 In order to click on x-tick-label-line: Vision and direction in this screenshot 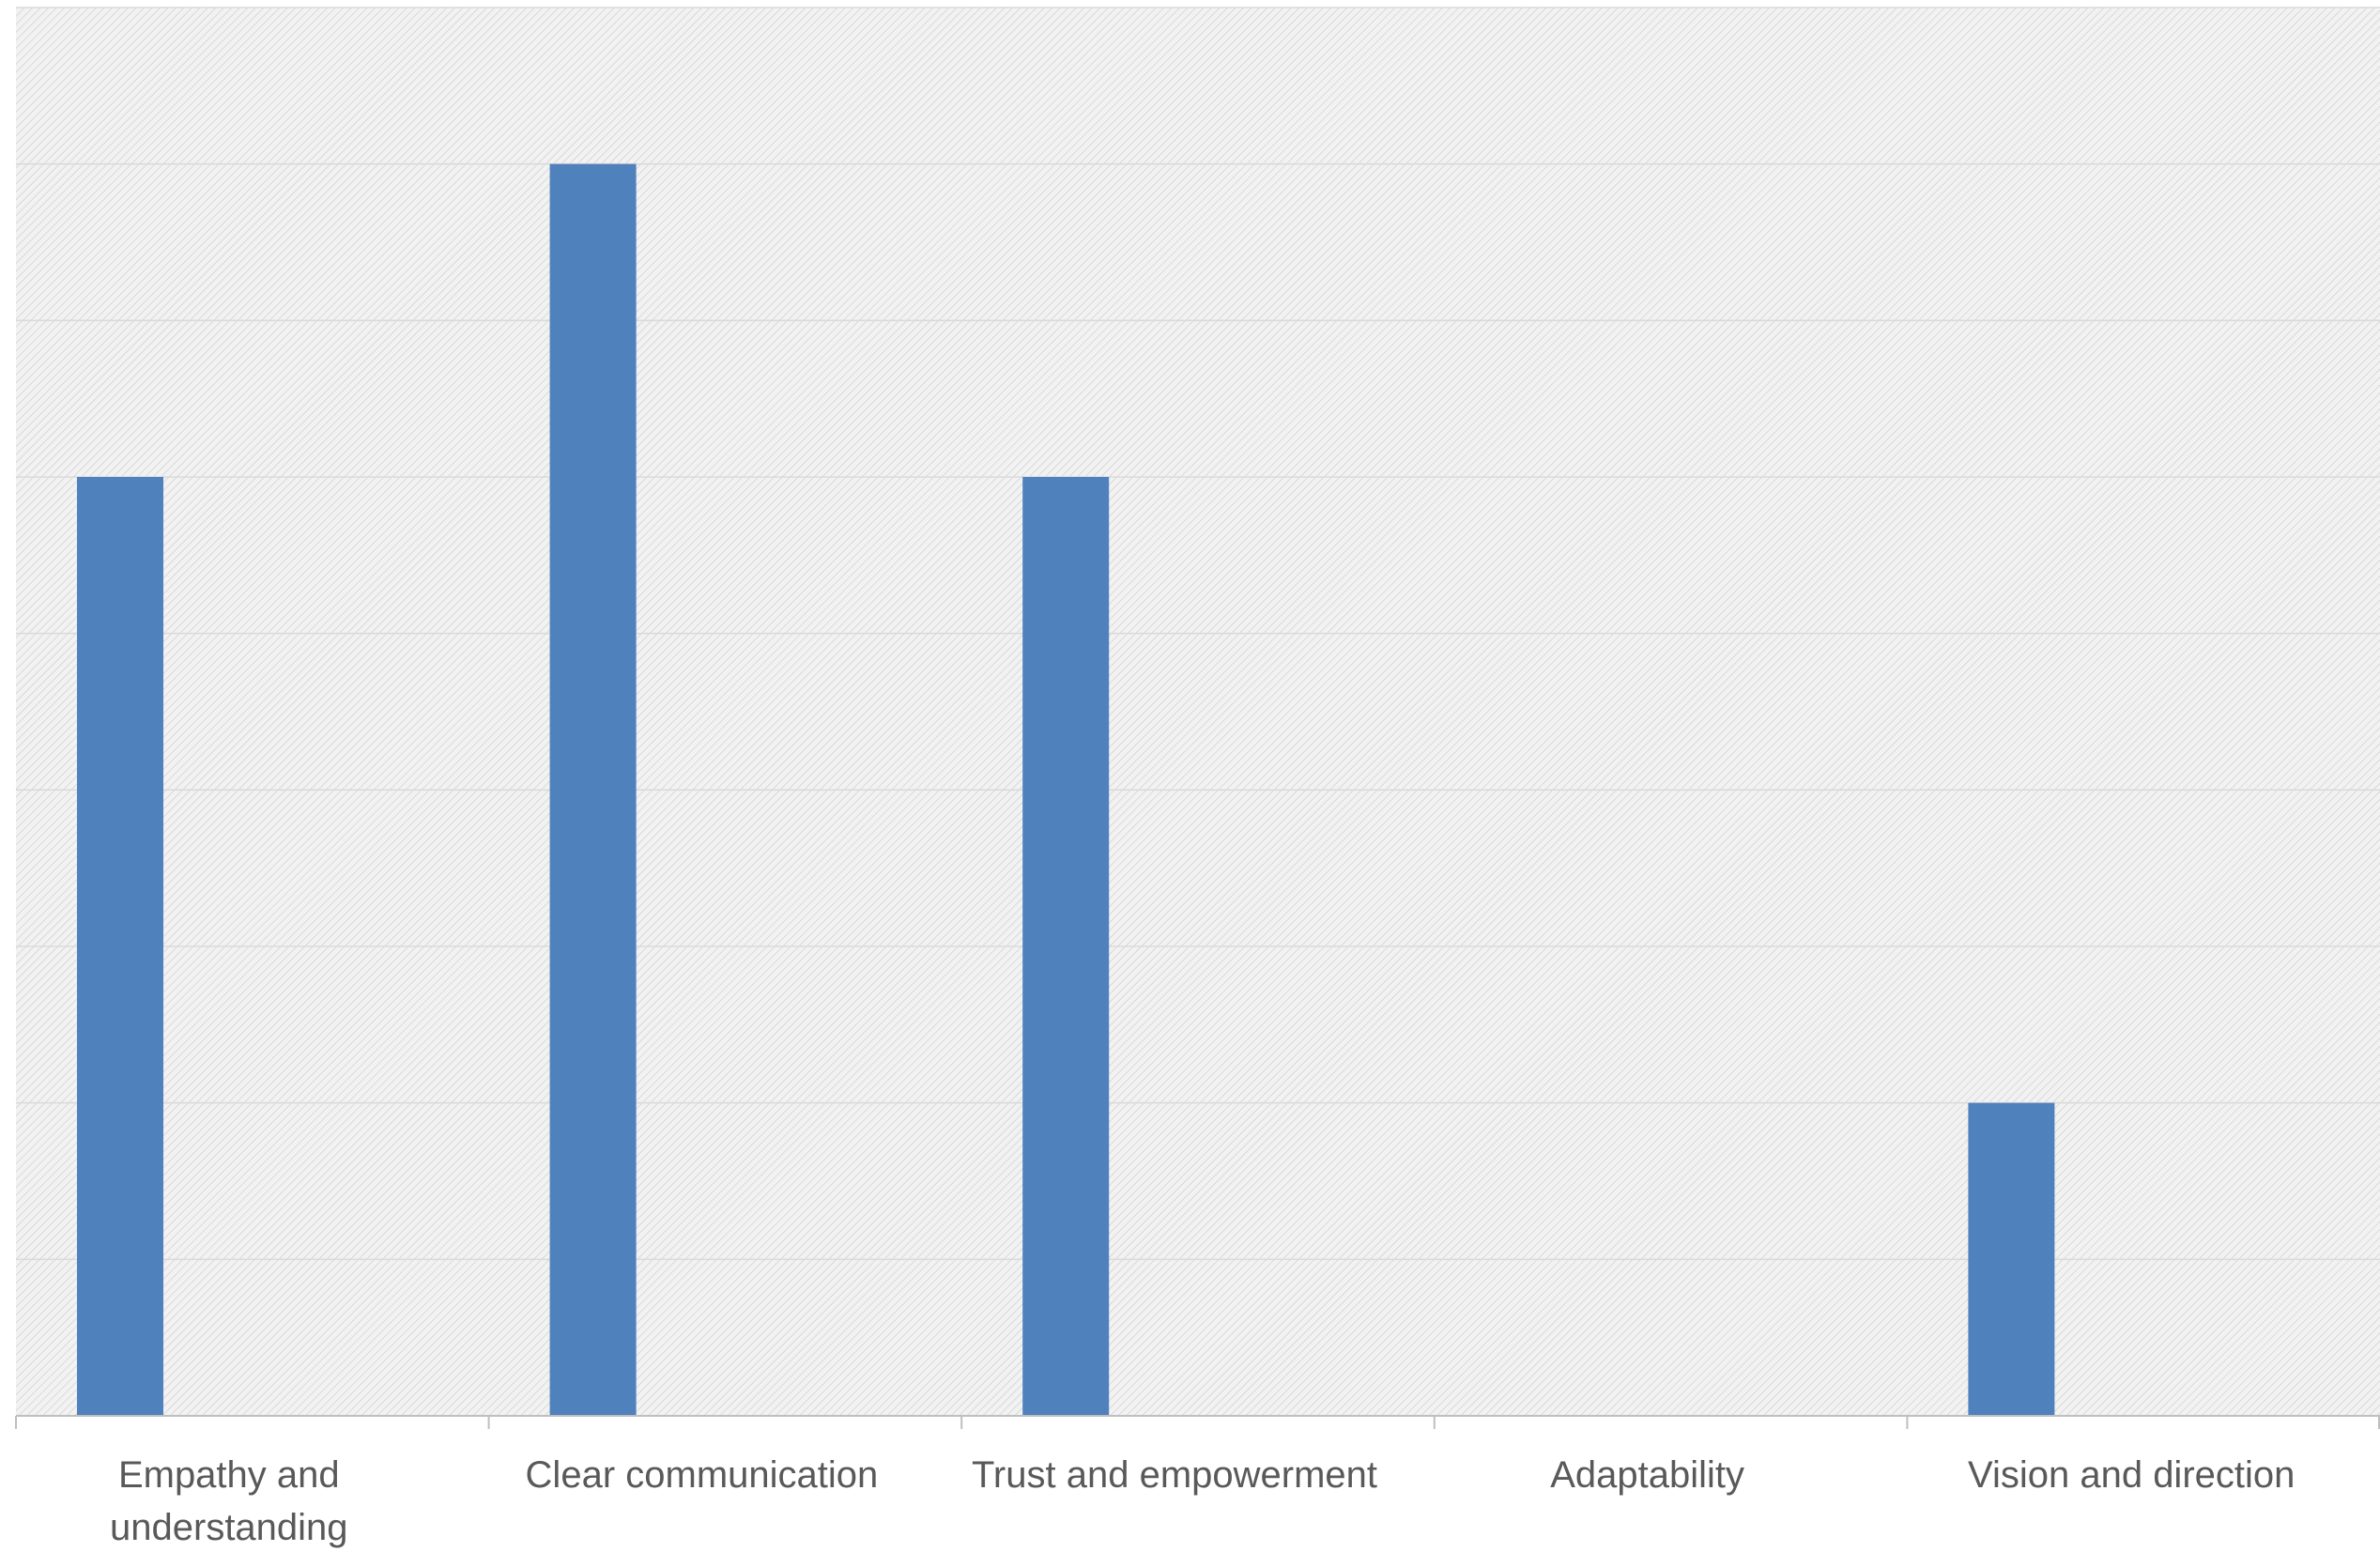, I will do `click(2131, 1475)`.